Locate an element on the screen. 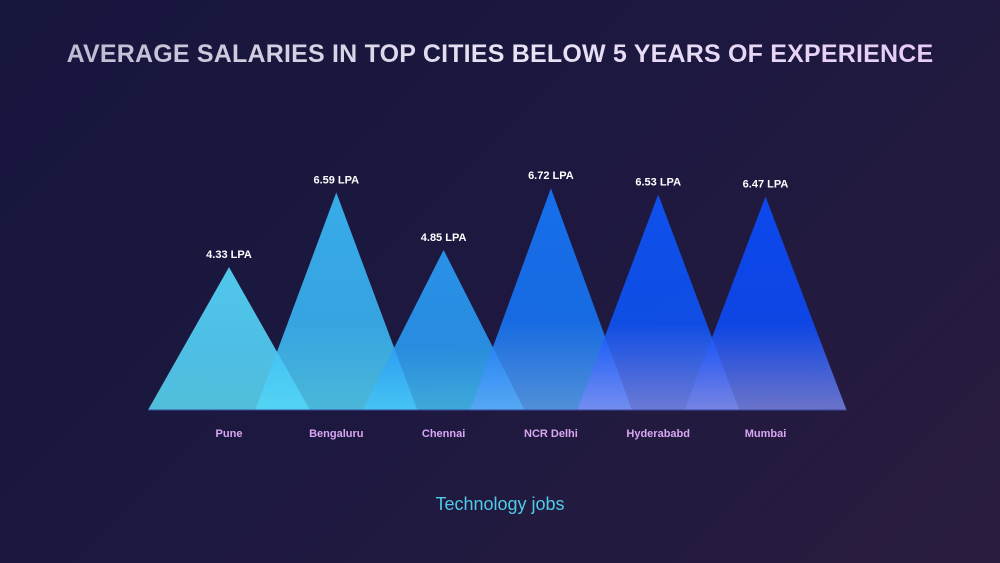 Image resolution: width=1000 pixels, height=563 pixels. category-label: Chennai is located at coordinates (443, 434).